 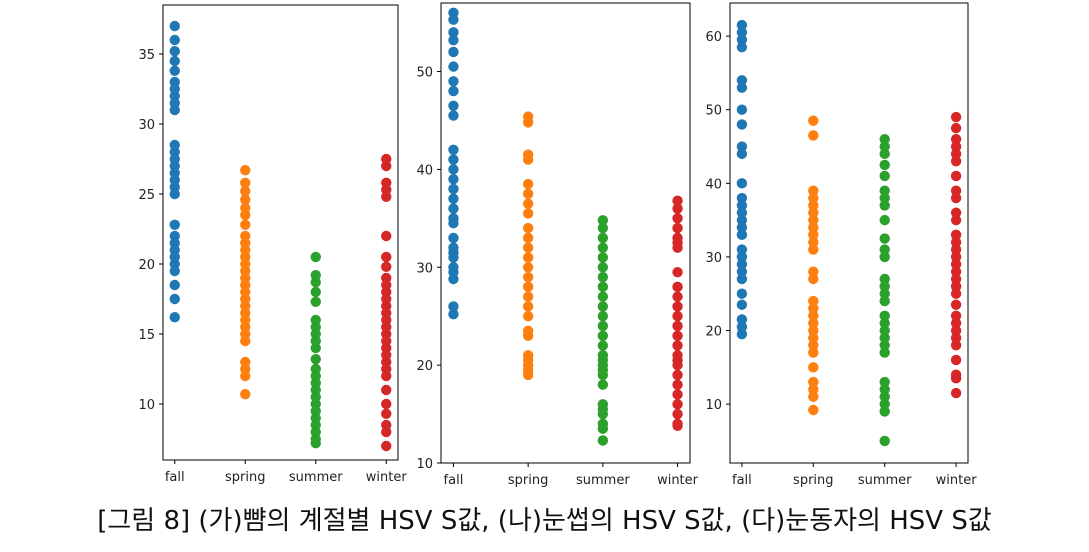 I want to click on series-summer, so click(x=603, y=330).